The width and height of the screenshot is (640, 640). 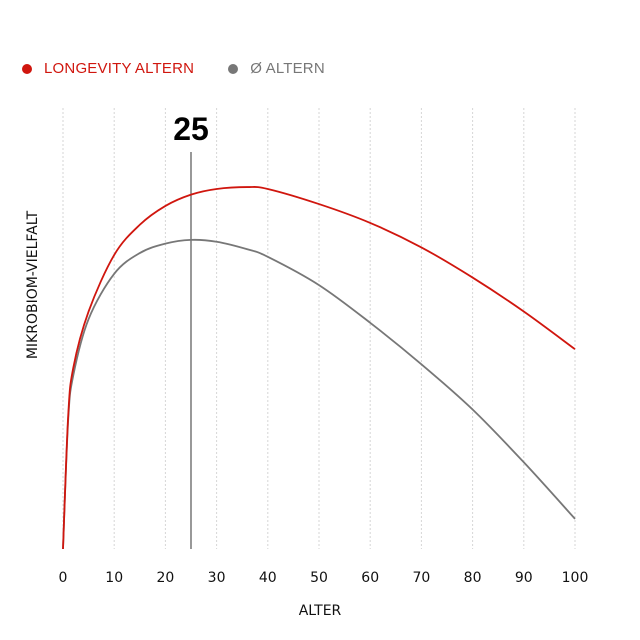 I want to click on legend-item-longevity: LONGEVITY ALTERN, so click(x=108, y=68).